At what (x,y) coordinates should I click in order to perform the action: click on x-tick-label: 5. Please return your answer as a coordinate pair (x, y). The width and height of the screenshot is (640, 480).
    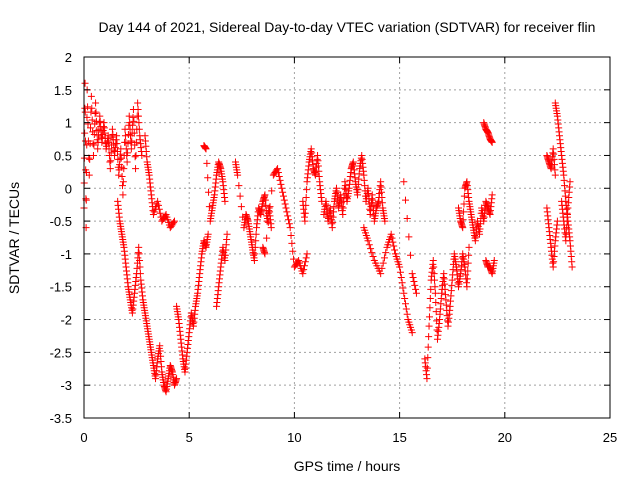
    Looking at the image, I should click on (189, 437).